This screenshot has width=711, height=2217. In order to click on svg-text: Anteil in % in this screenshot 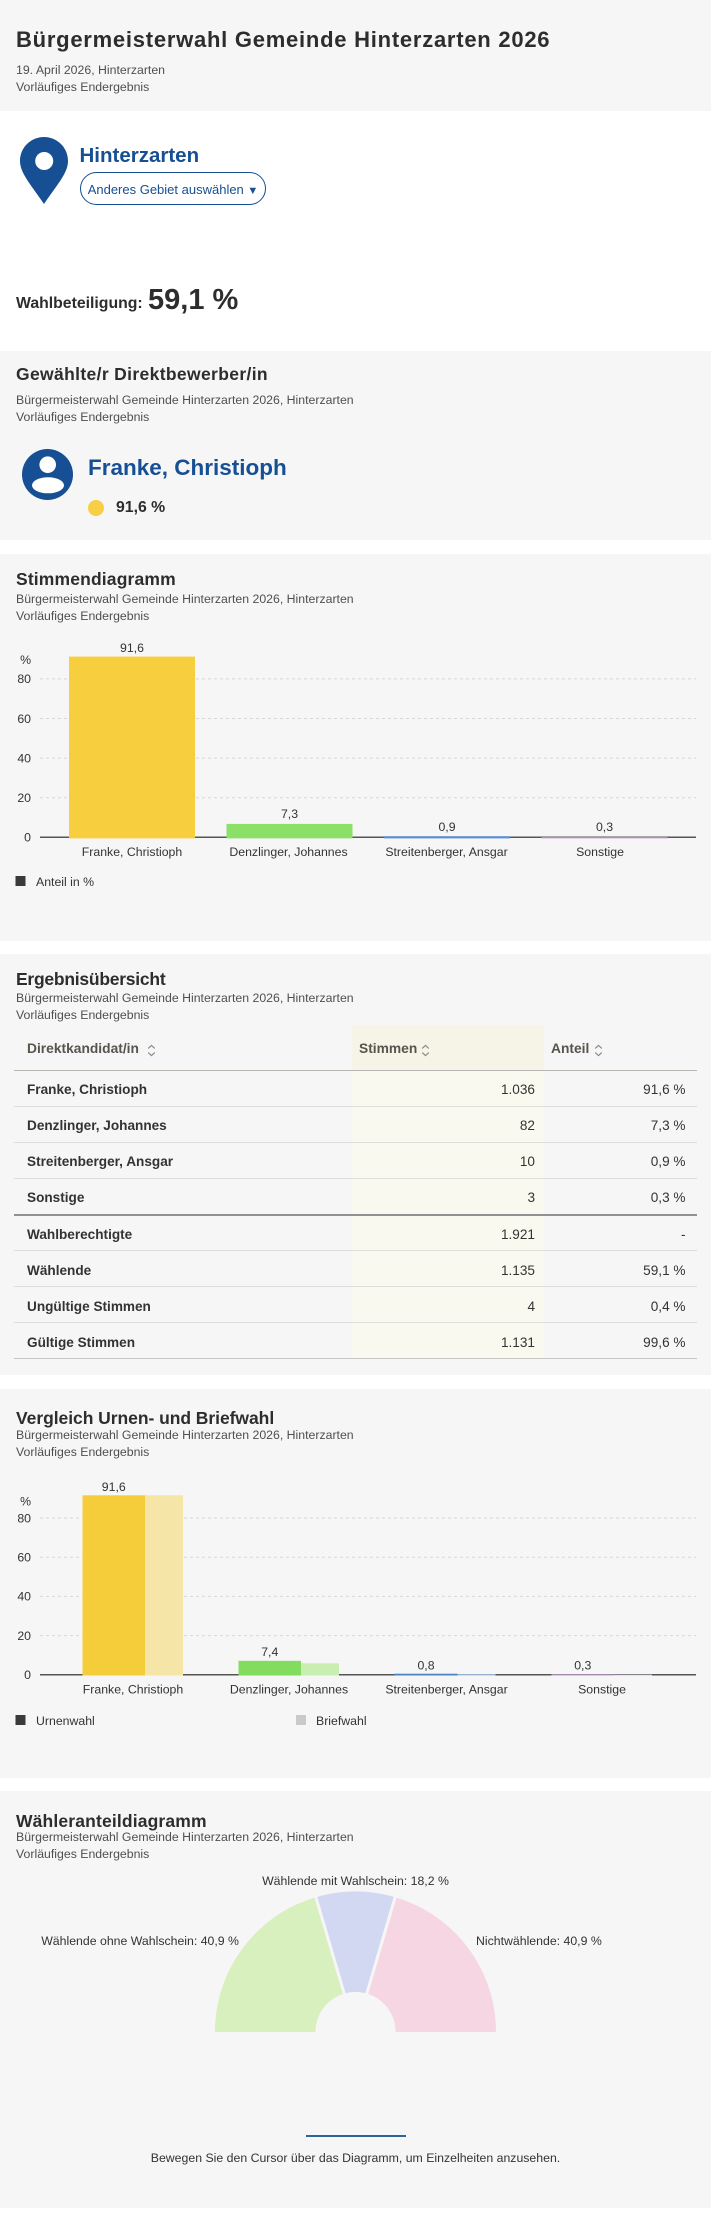, I will do `click(65, 882)`.